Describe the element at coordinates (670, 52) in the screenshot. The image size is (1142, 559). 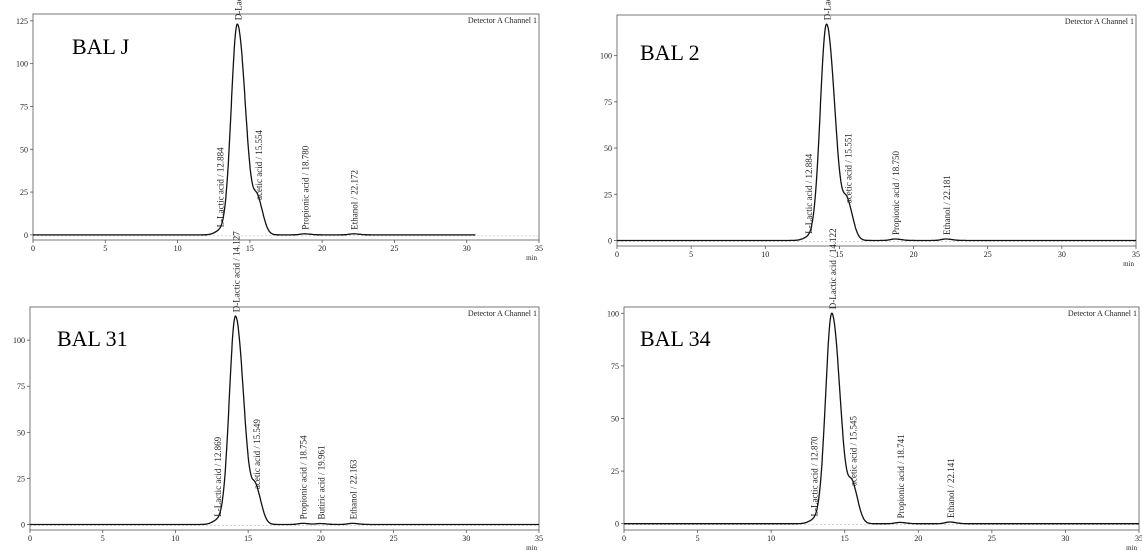
I see `sample-title: BAL 2` at that location.